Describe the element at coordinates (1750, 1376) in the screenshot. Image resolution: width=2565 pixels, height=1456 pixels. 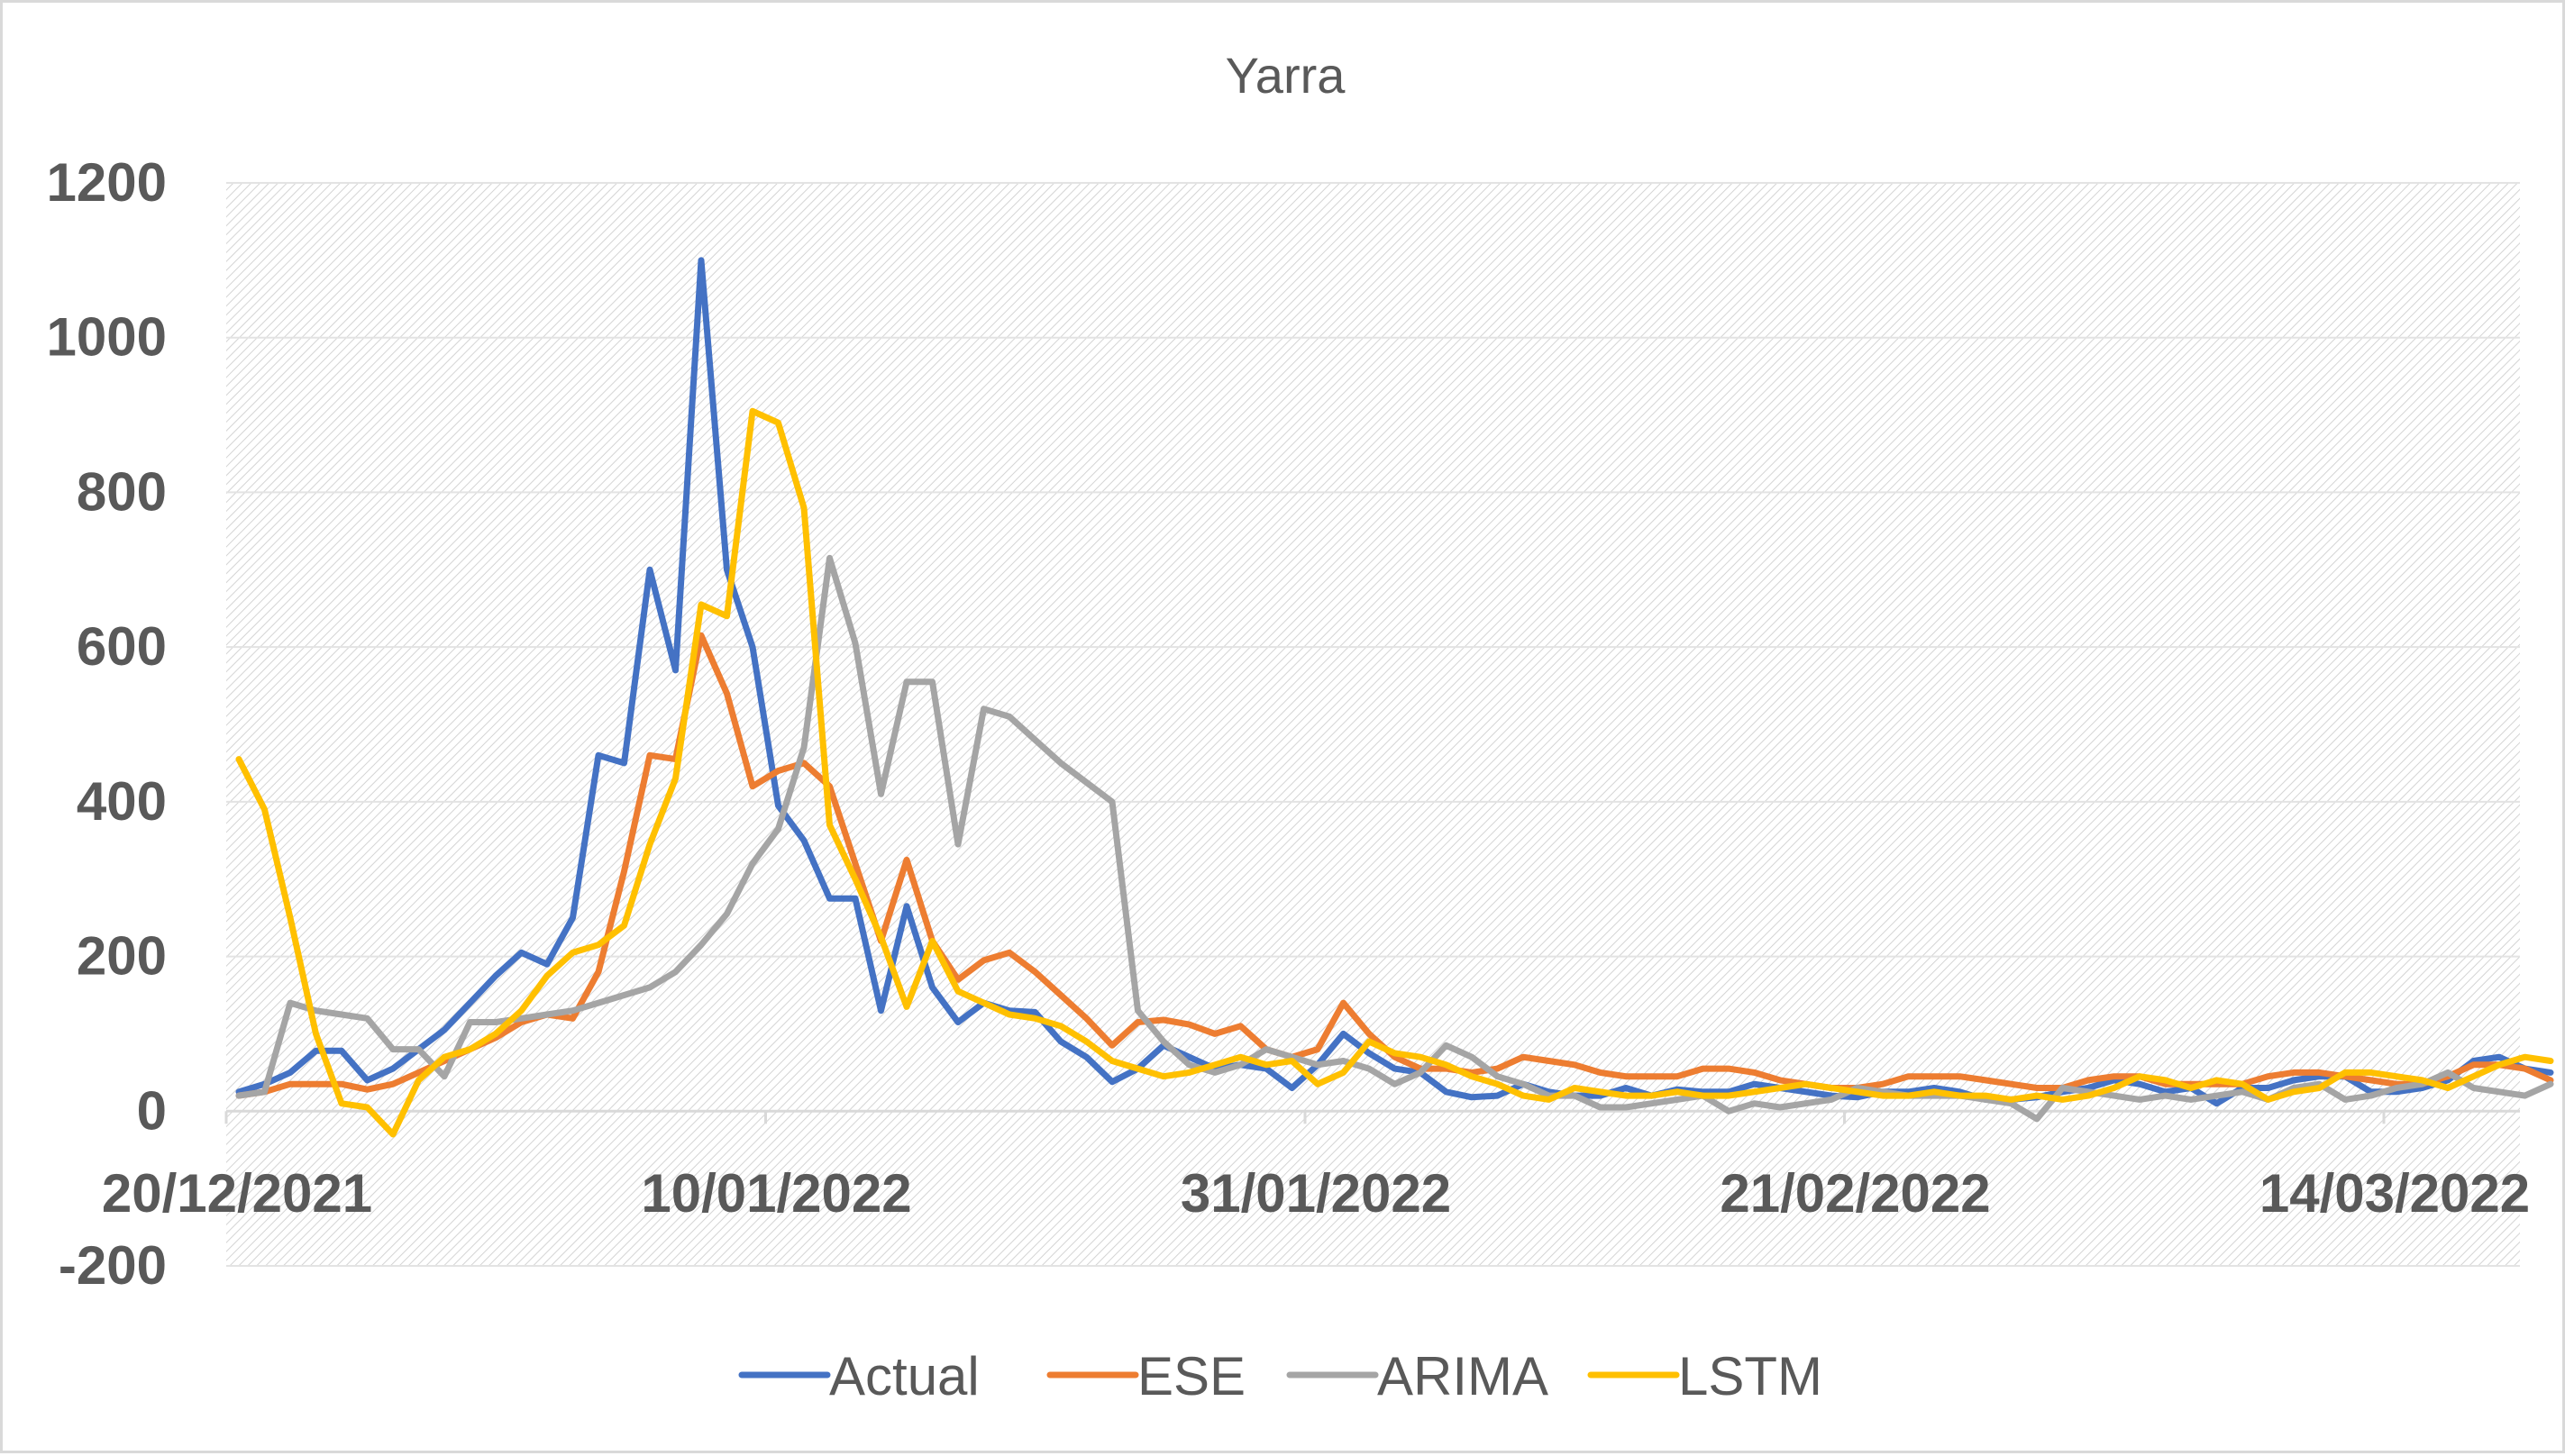
I see `legend-label-lstm: LSTM` at that location.